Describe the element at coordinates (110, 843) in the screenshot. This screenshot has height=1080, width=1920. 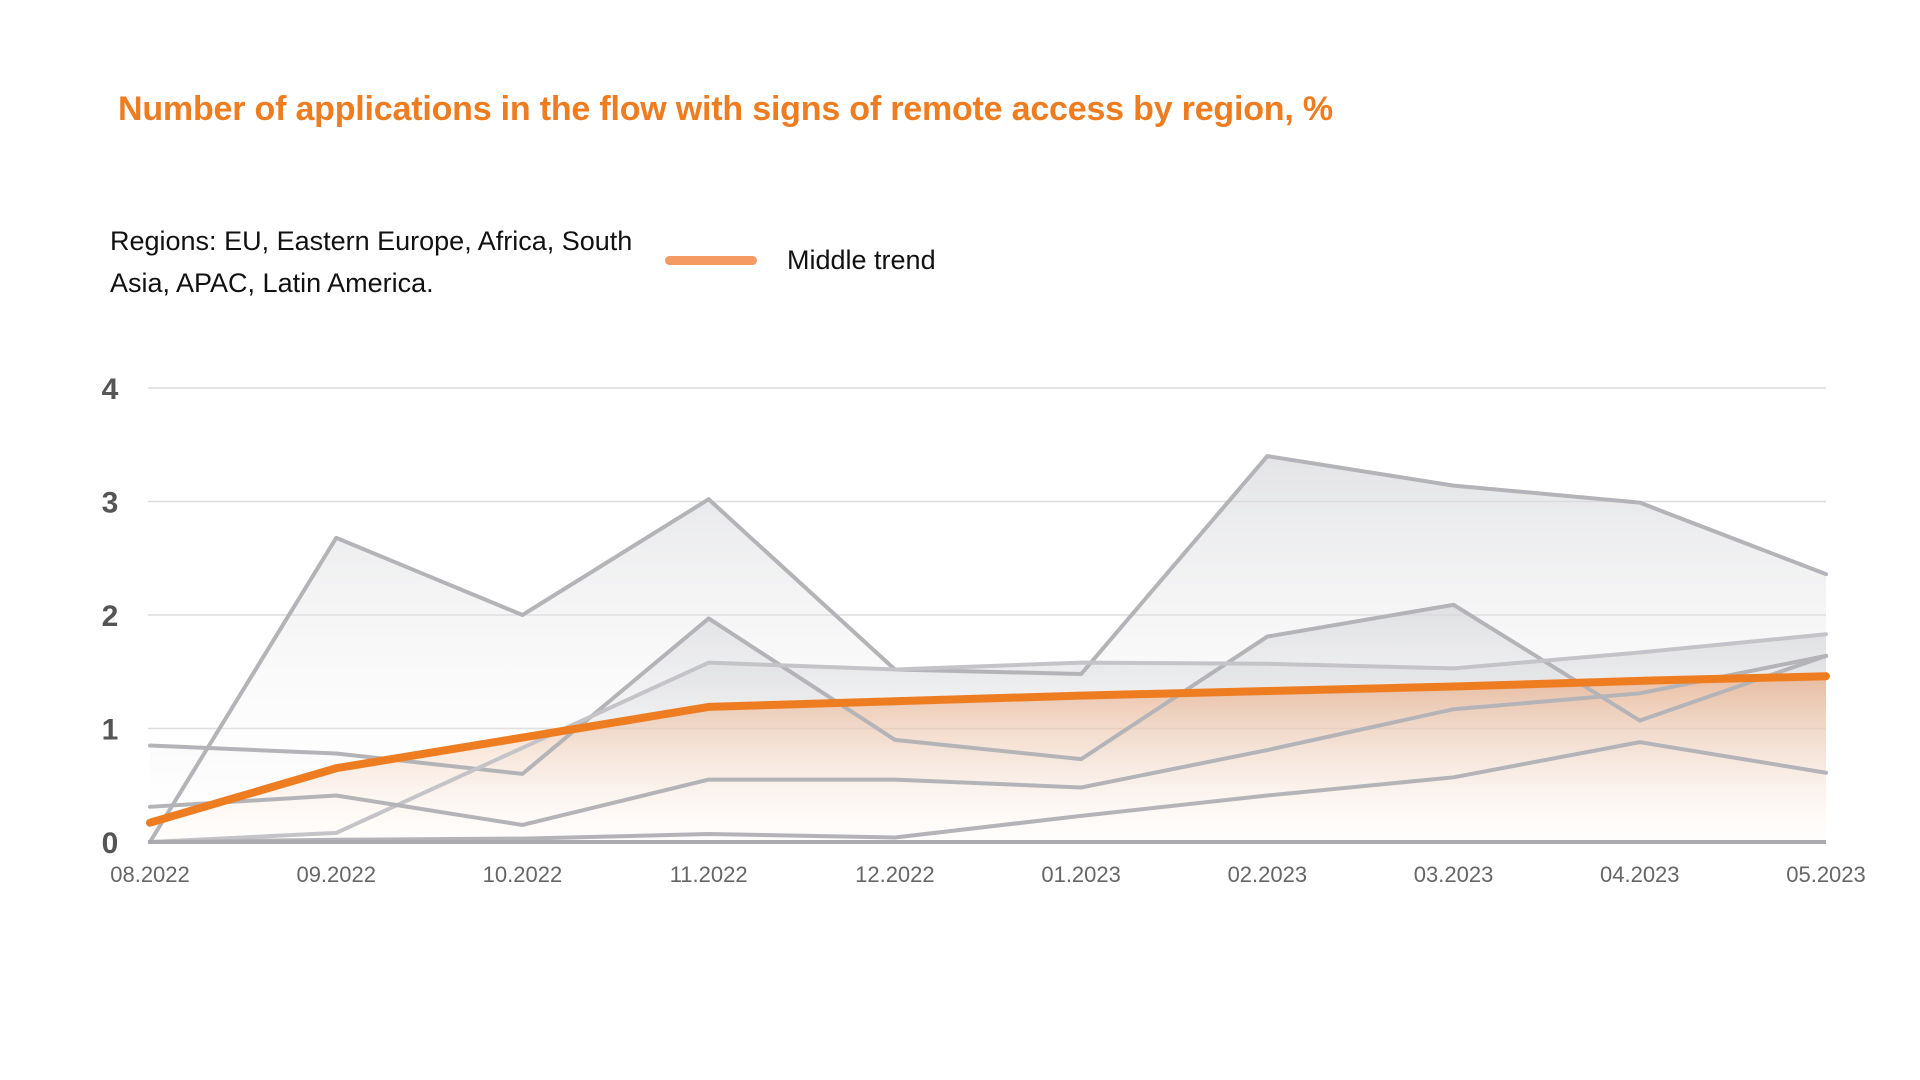
I see `y-tick-label: 0` at that location.